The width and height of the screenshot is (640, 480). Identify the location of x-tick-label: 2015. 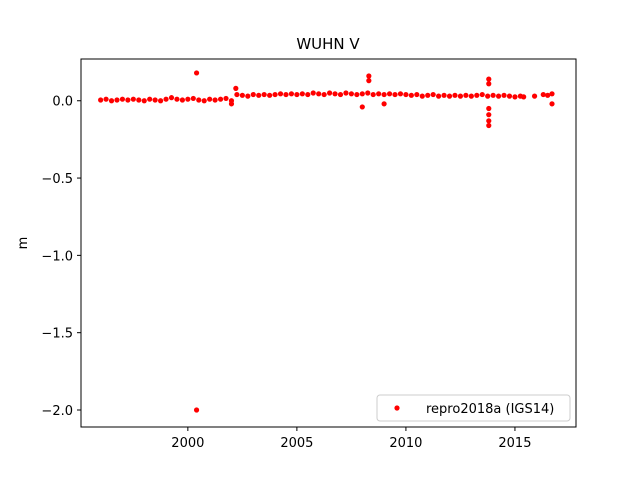
(514, 443).